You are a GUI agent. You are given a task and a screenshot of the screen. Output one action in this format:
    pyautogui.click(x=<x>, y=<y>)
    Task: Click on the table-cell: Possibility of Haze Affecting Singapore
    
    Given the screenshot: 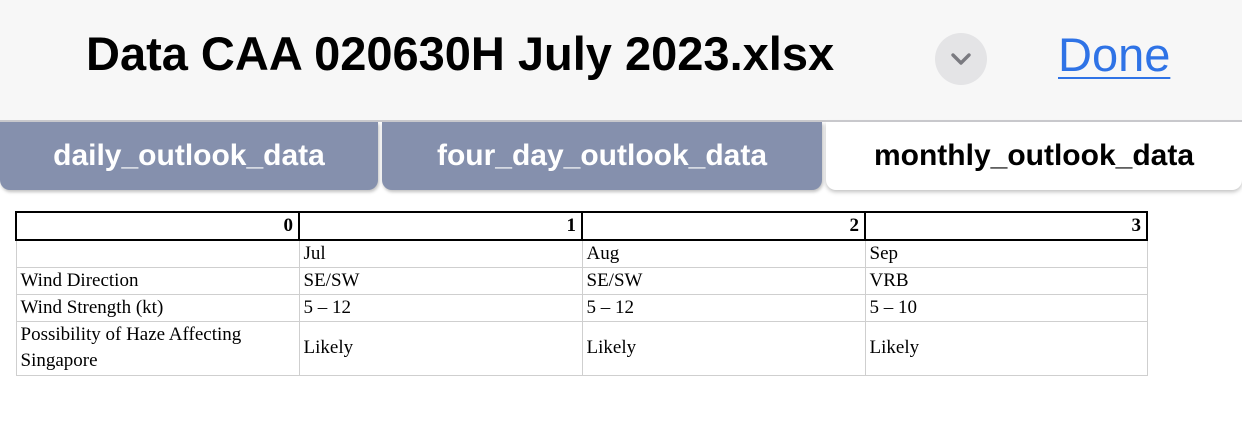 What is the action you would take?
    pyautogui.click(x=157, y=348)
    